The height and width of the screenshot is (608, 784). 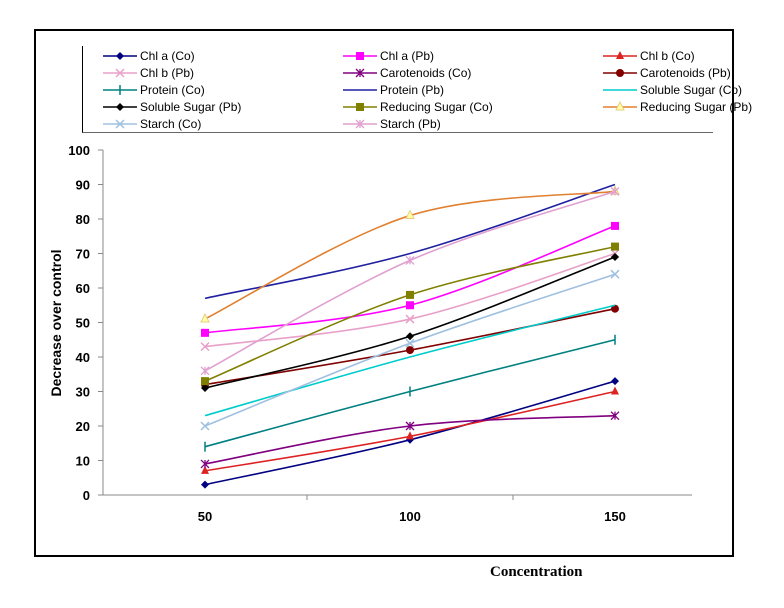 What do you see at coordinates (615, 516) in the screenshot?
I see `x-tick-label: 150` at bounding box center [615, 516].